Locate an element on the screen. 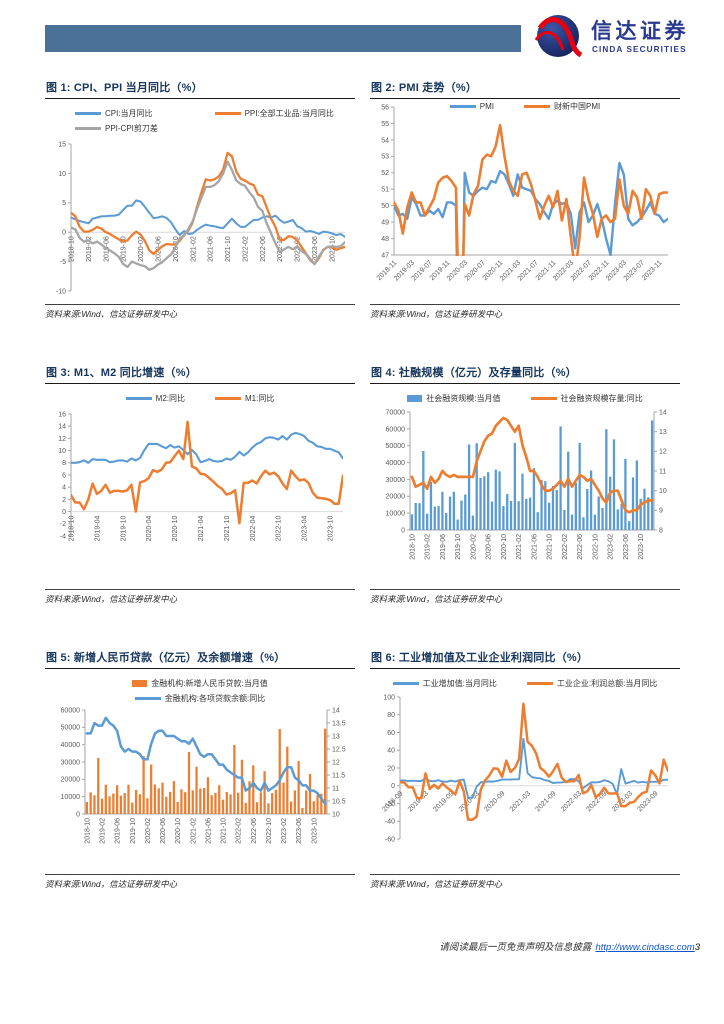  svg-text: -60 is located at coordinates (390, 839).